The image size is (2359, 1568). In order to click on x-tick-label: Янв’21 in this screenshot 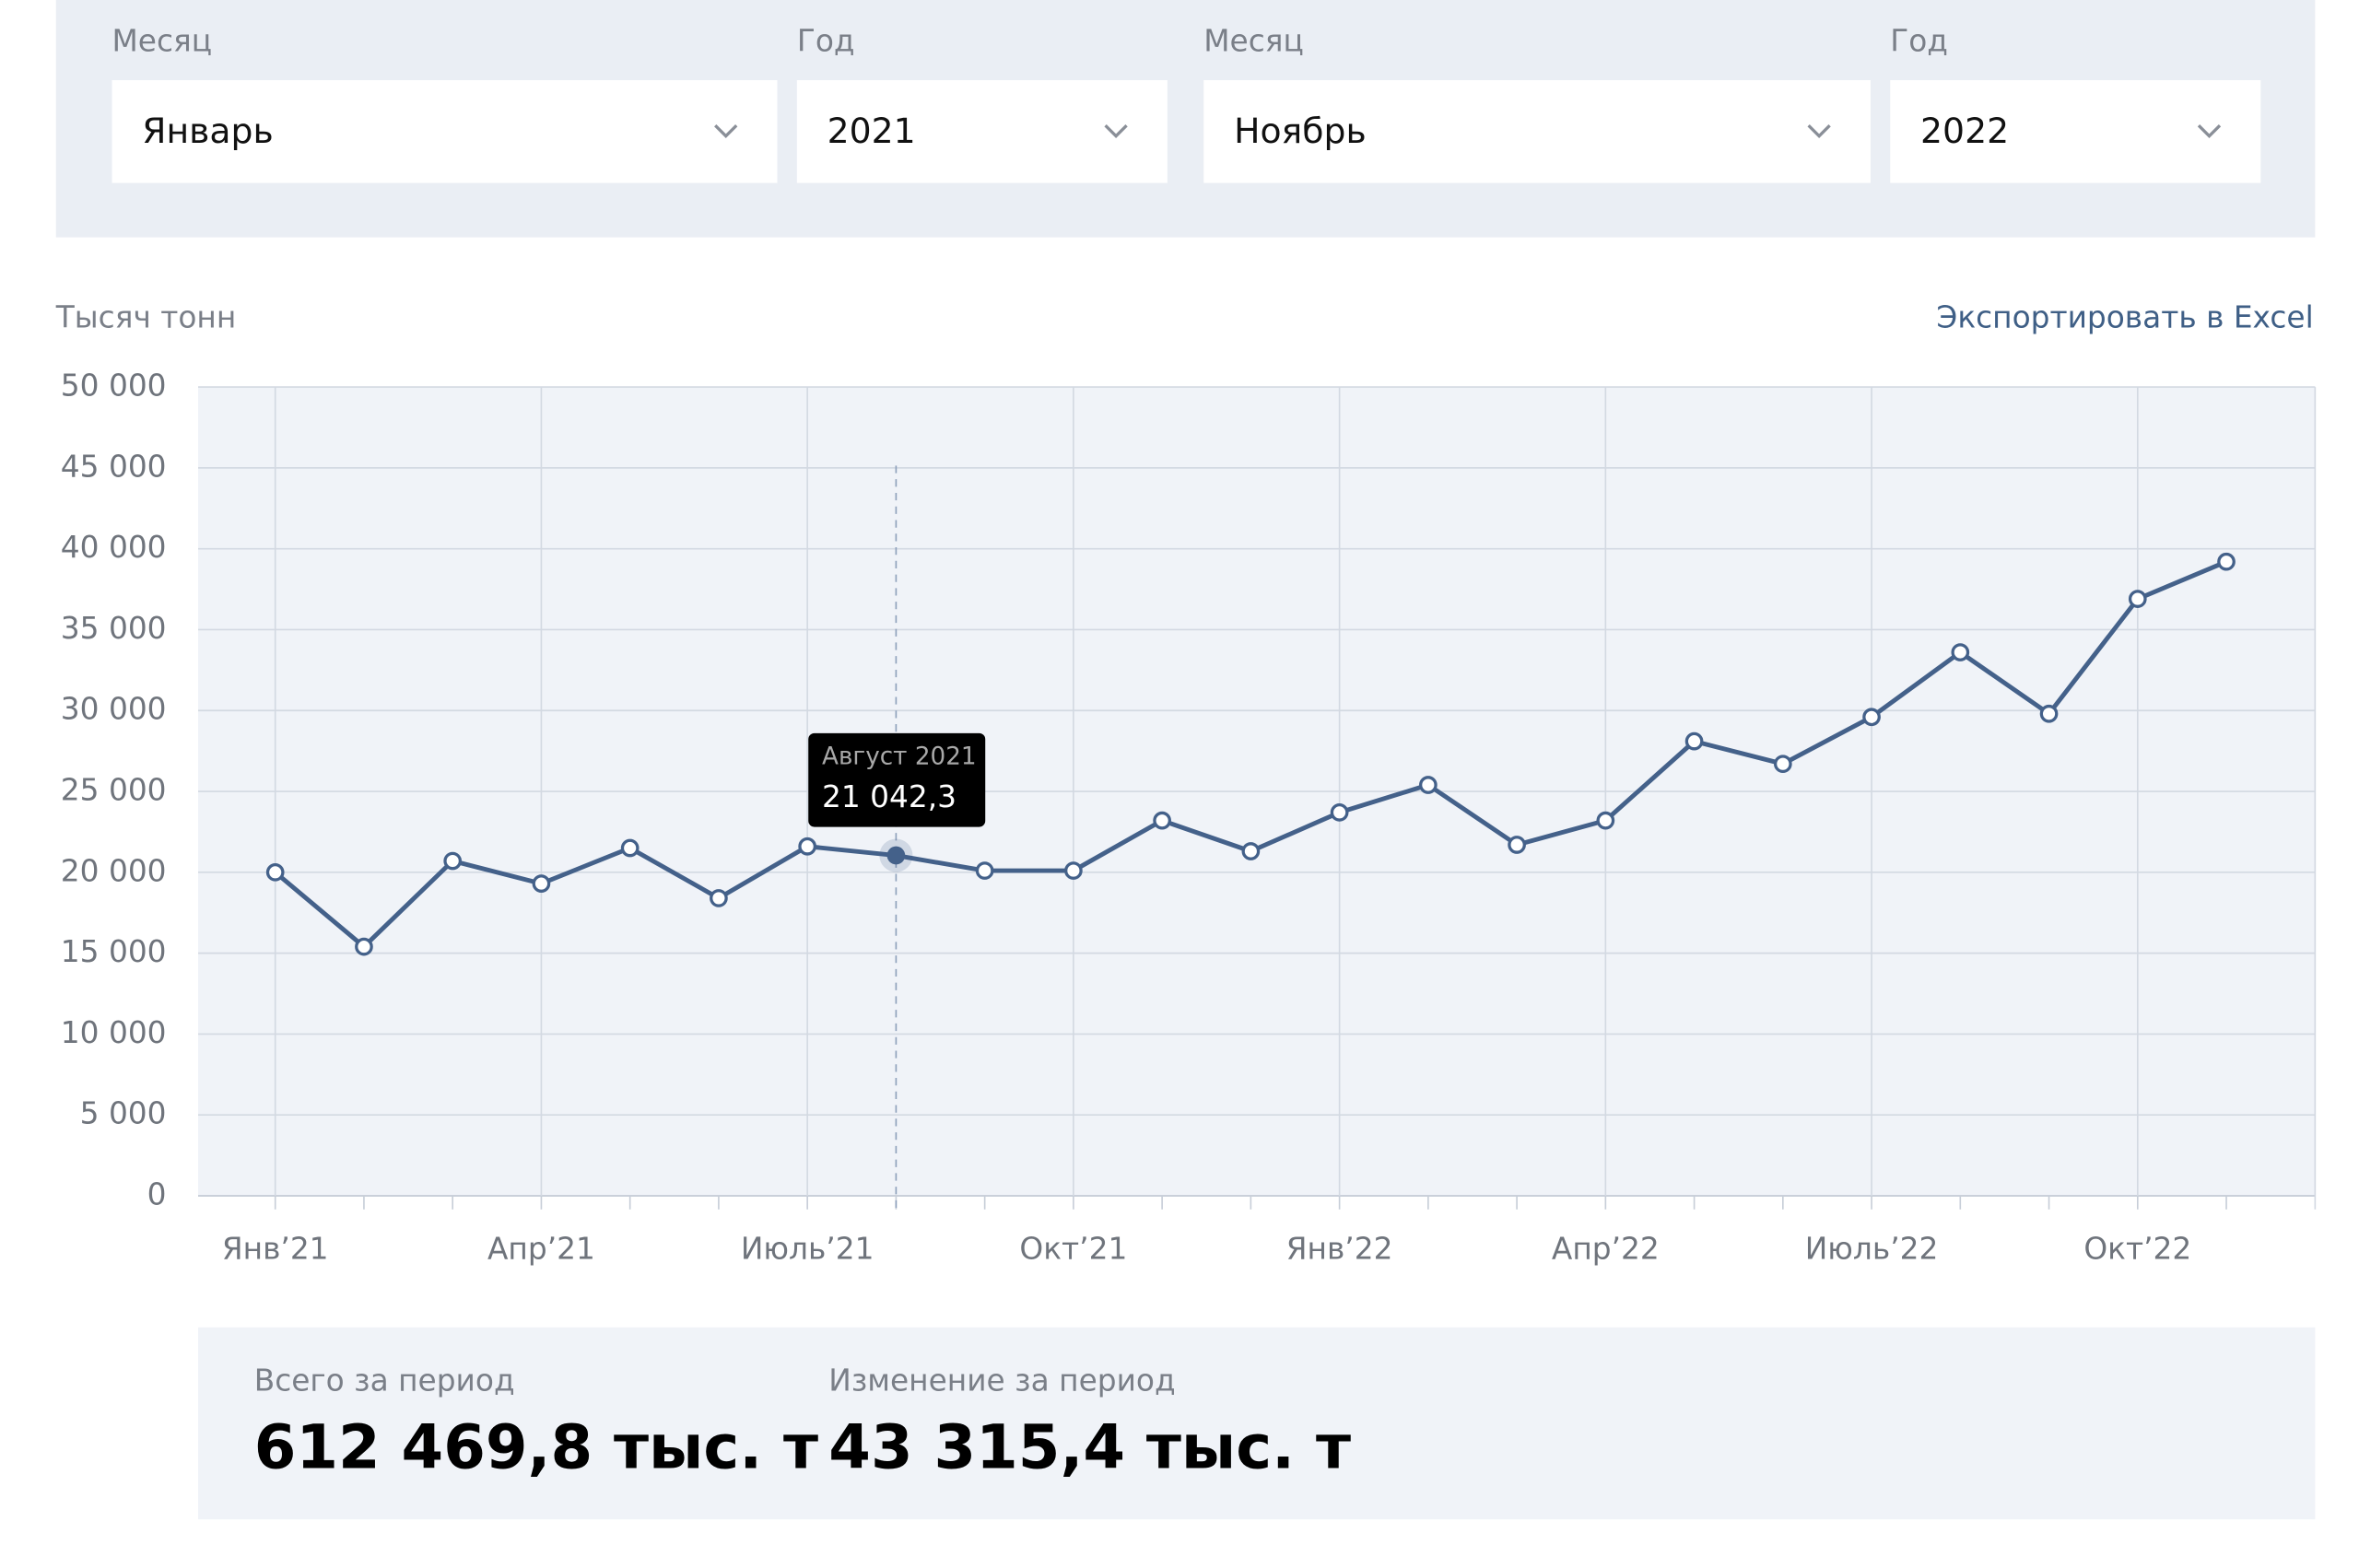, I will do `click(275, 1250)`.